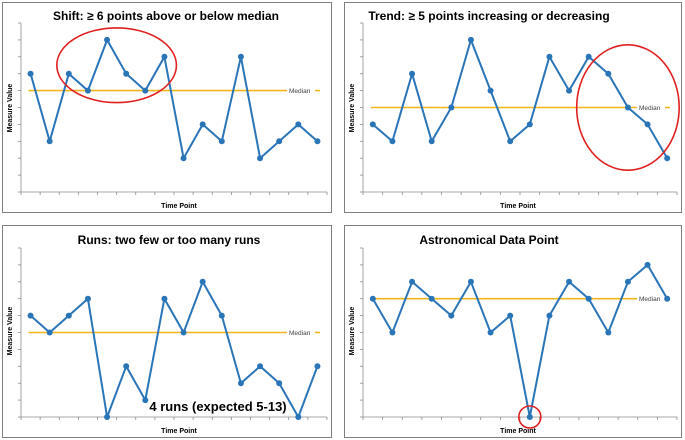 Image resolution: width=685 pixels, height=440 pixels. Describe the element at coordinates (166, 16) in the screenshot. I see `chart-title: Shift: ≥ 6 points above or below median` at that location.